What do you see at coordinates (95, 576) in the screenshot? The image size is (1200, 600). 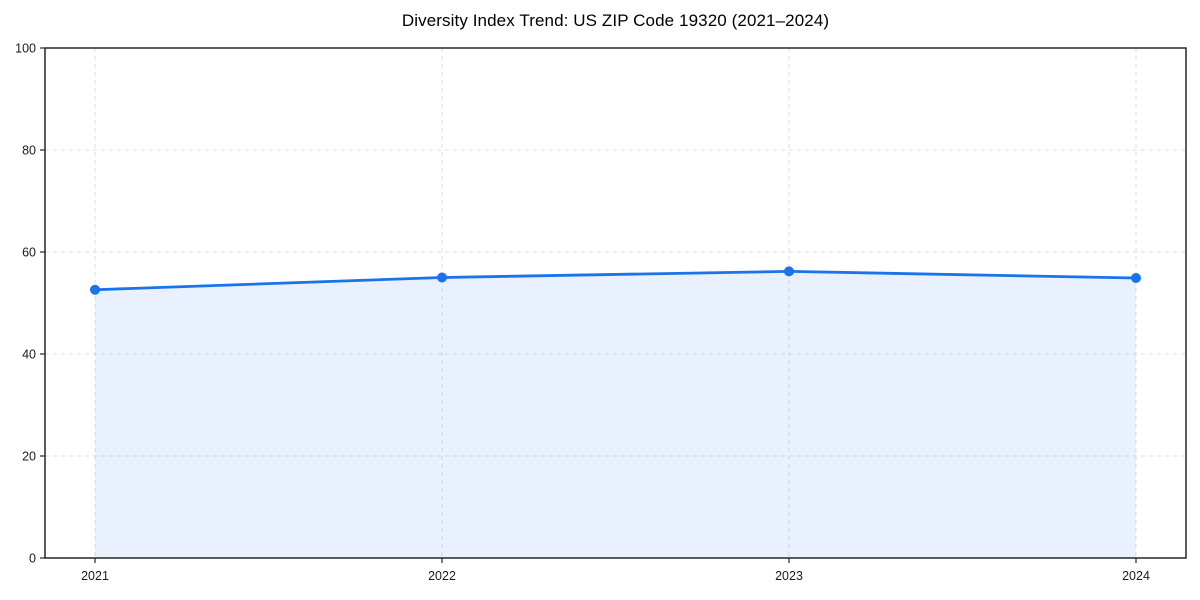 I see `x-tick-label-2021: 2021` at bounding box center [95, 576].